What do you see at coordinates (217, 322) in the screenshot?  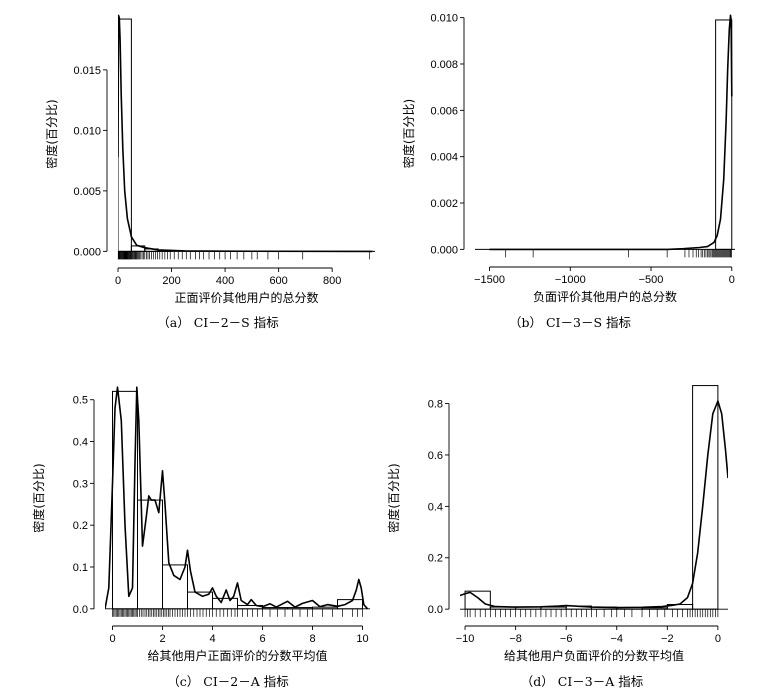 I see `panel-caption: （a） CI－2－S 指标` at bounding box center [217, 322].